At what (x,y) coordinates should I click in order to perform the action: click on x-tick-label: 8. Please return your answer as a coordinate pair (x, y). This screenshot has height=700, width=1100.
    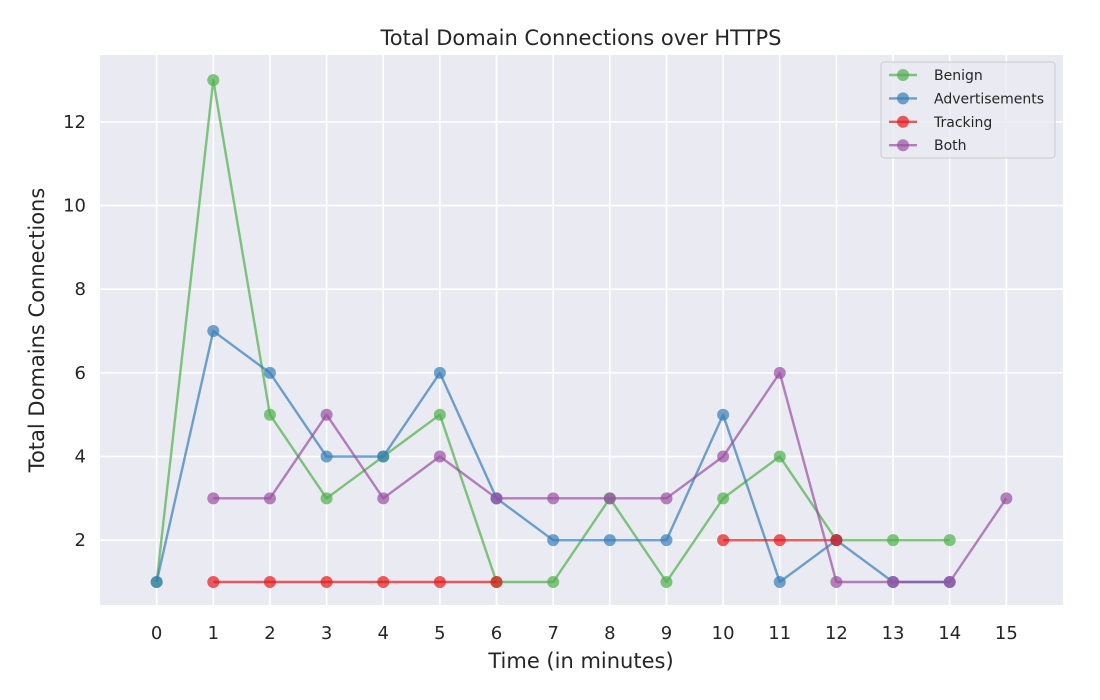
    Looking at the image, I should click on (609, 633).